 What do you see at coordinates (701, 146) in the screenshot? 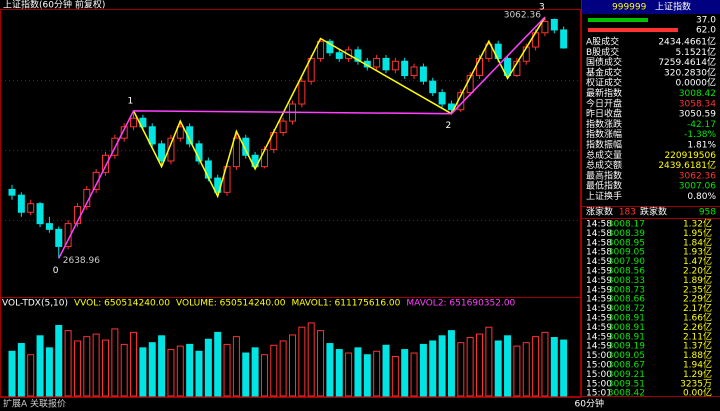
I see `stat-value: 1.81%` at bounding box center [701, 146].